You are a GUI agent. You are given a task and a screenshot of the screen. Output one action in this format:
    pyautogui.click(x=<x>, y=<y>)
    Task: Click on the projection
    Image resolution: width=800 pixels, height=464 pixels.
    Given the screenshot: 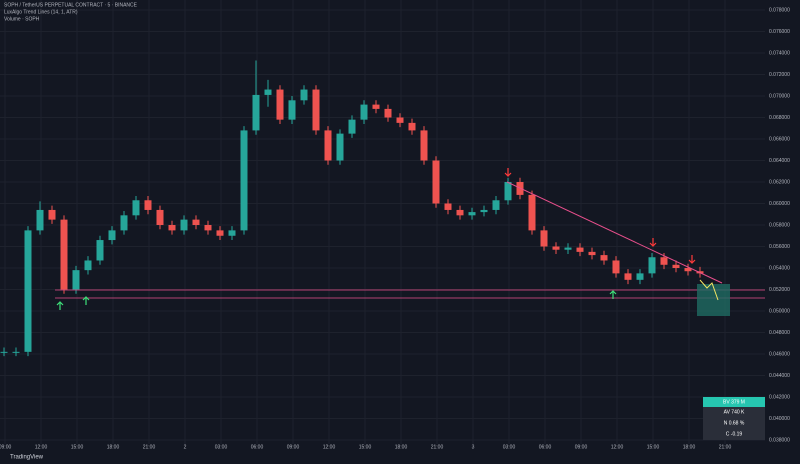 What is the action you would take?
    pyautogui.click(x=709, y=290)
    